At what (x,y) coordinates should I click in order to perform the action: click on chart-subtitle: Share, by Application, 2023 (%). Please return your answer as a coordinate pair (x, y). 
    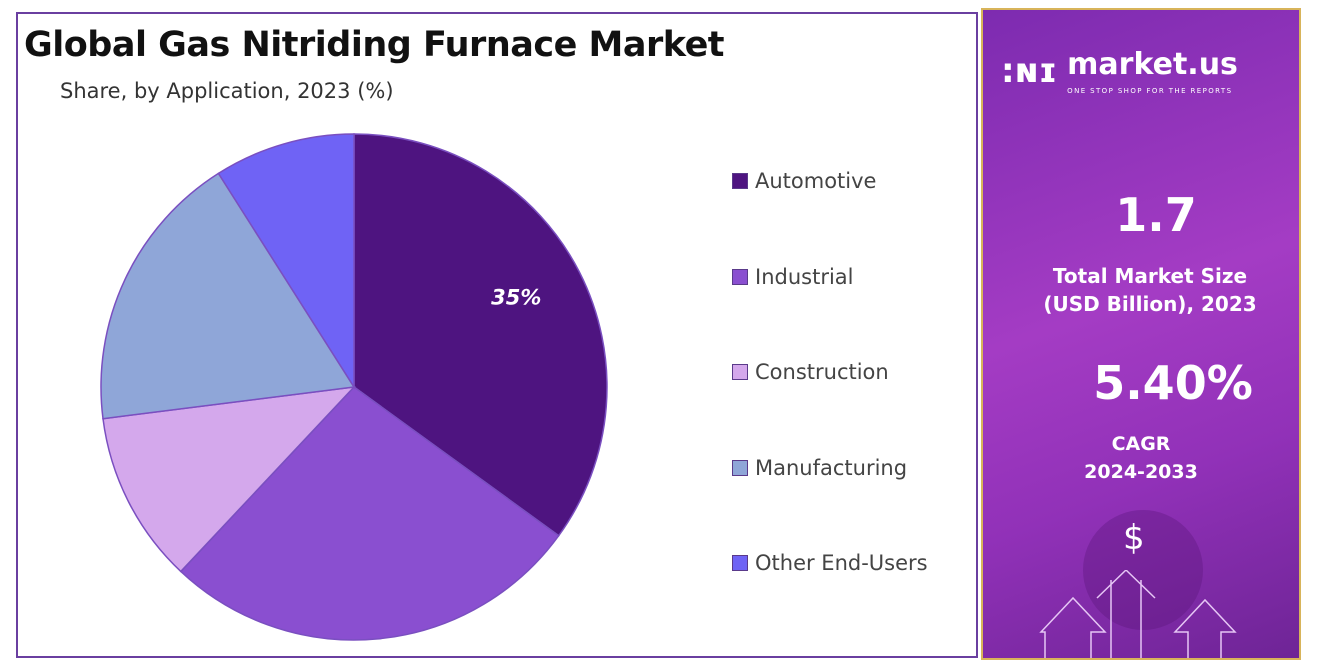
    Looking at the image, I should click on (227, 91).